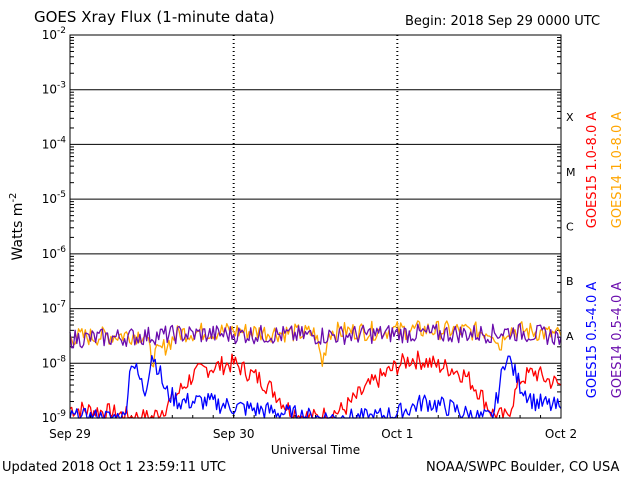  Describe the element at coordinates (154, 17) in the screenshot. I see `chart-title: GOES Xray Flux (1-minute data)` at that location.